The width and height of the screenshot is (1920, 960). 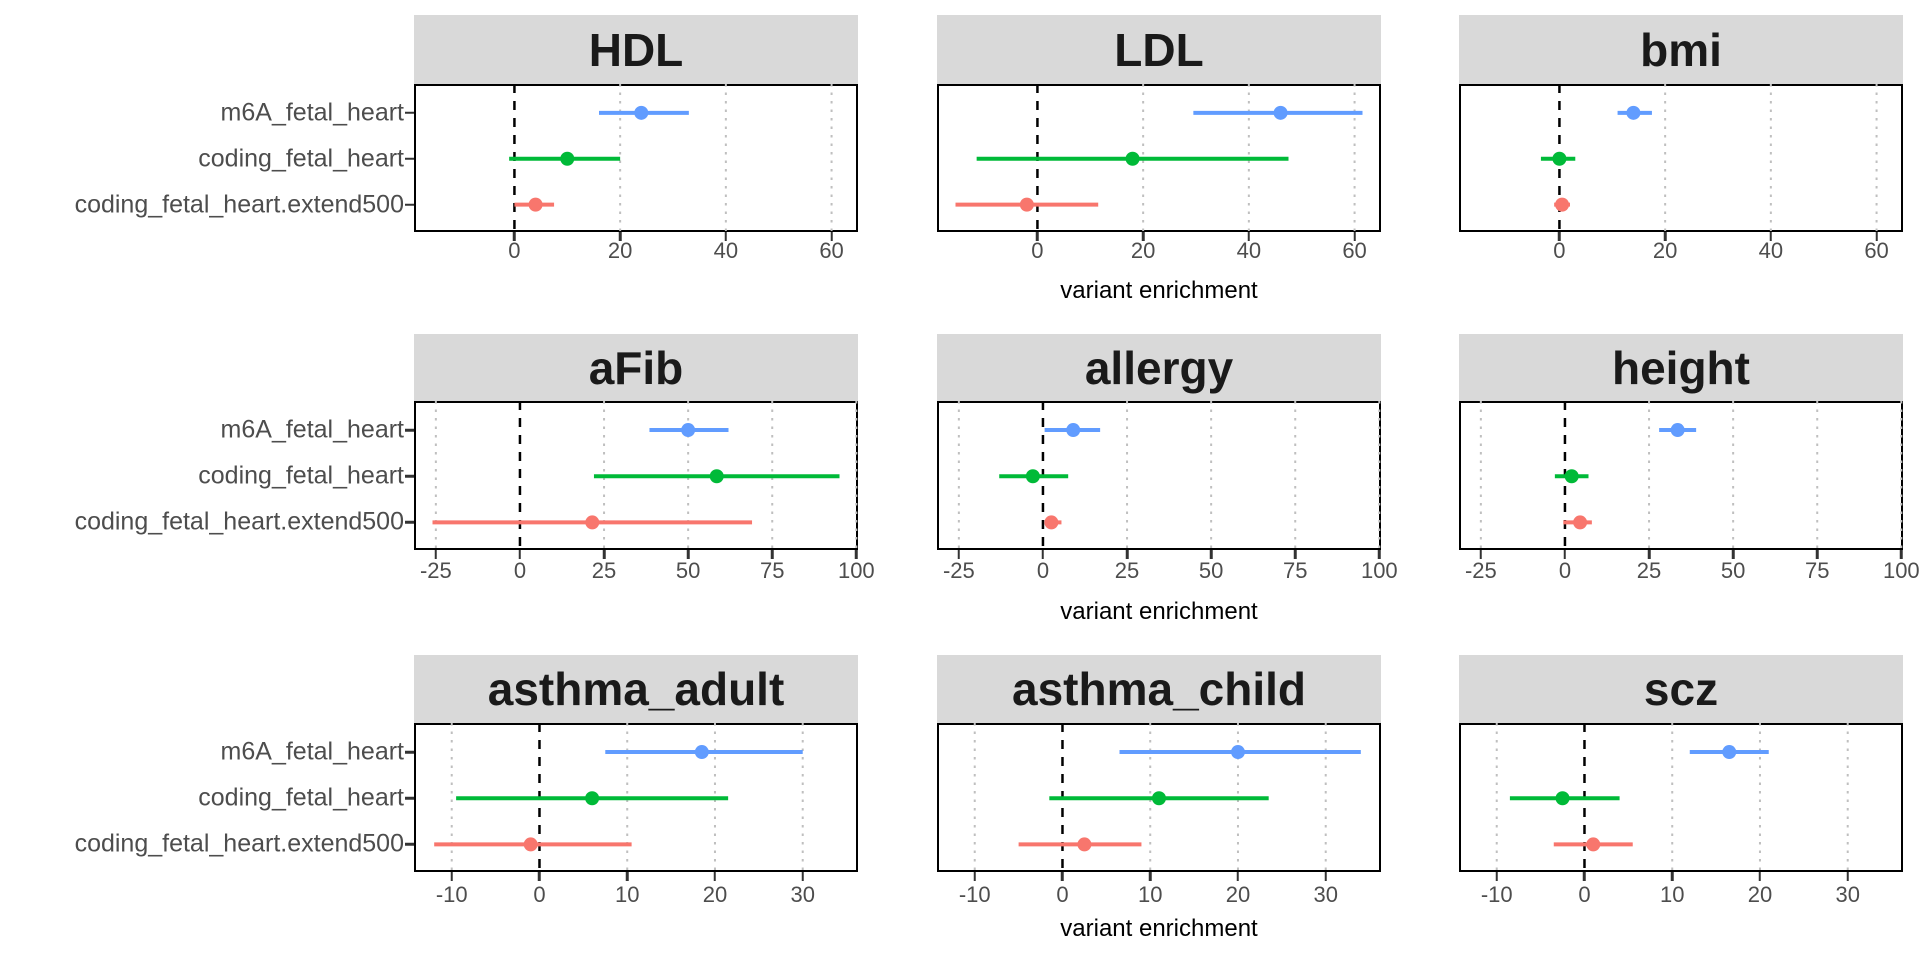 I want to click on panel-strip-title: bmi, so click(x=1681, y=49).